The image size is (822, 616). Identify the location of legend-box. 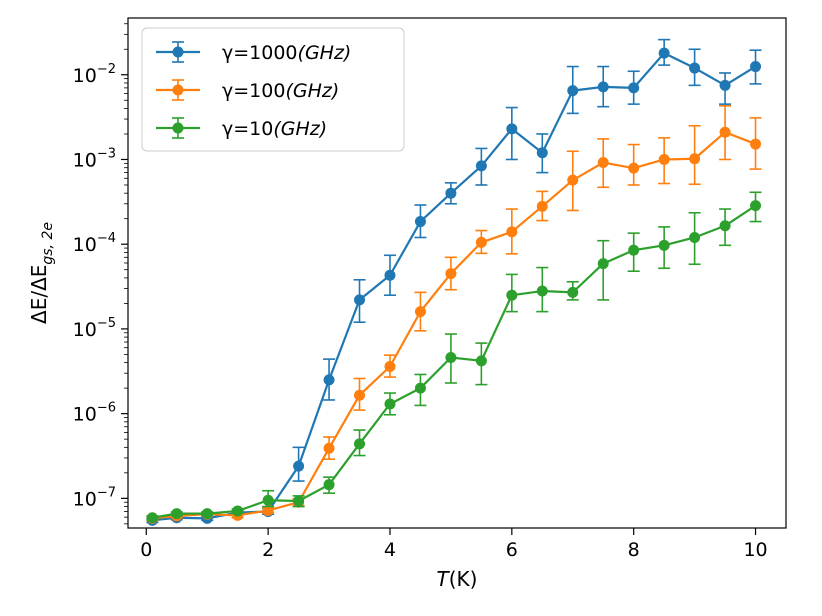
(273, 89).